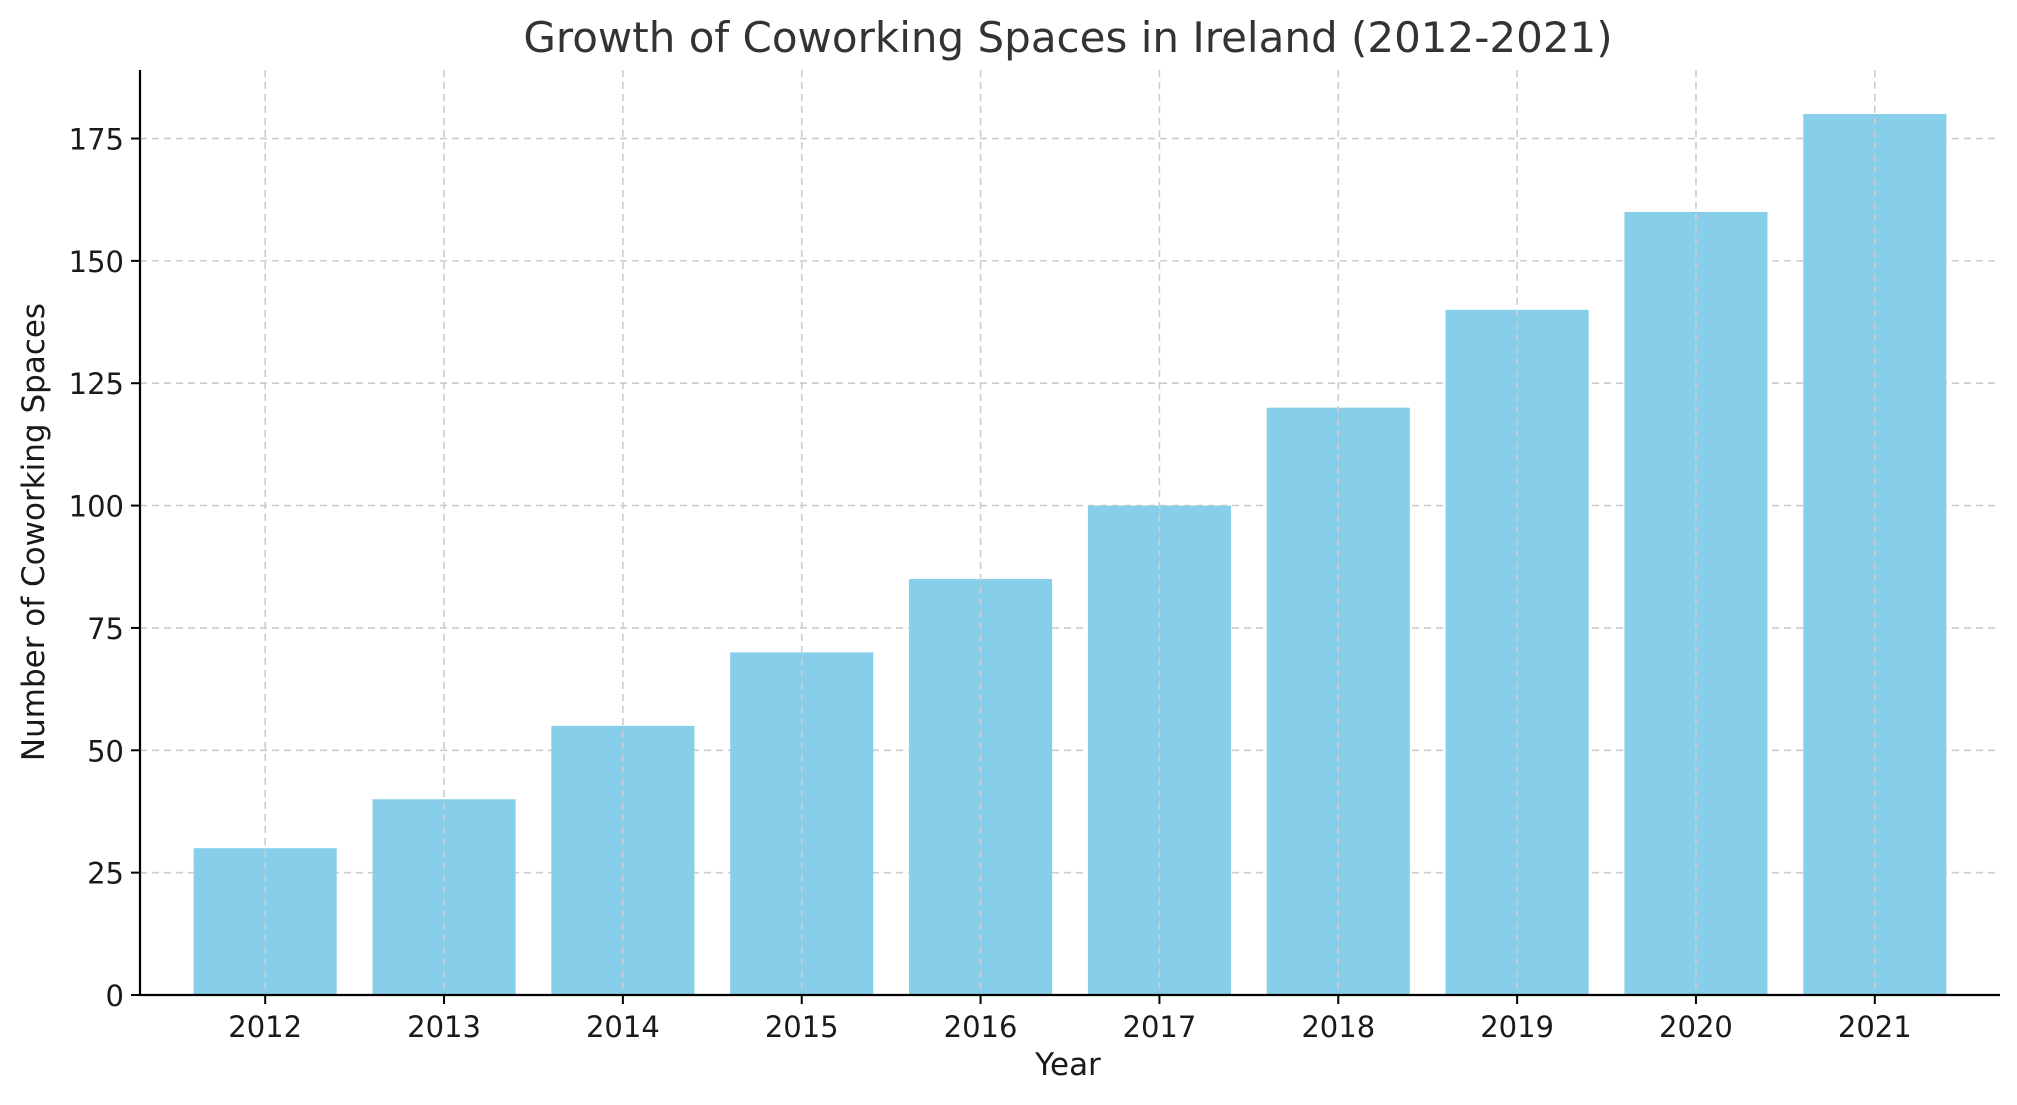  I want to click on y-tick-label: 75, so click(105, 629).